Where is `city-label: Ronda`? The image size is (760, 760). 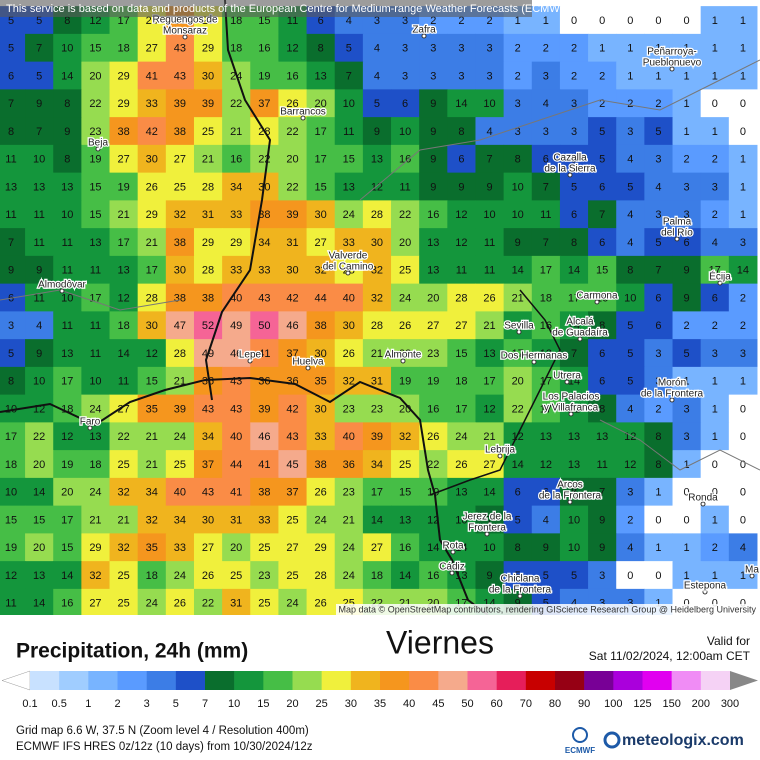 city-label: Ronda is located at coordinates (703, 498).